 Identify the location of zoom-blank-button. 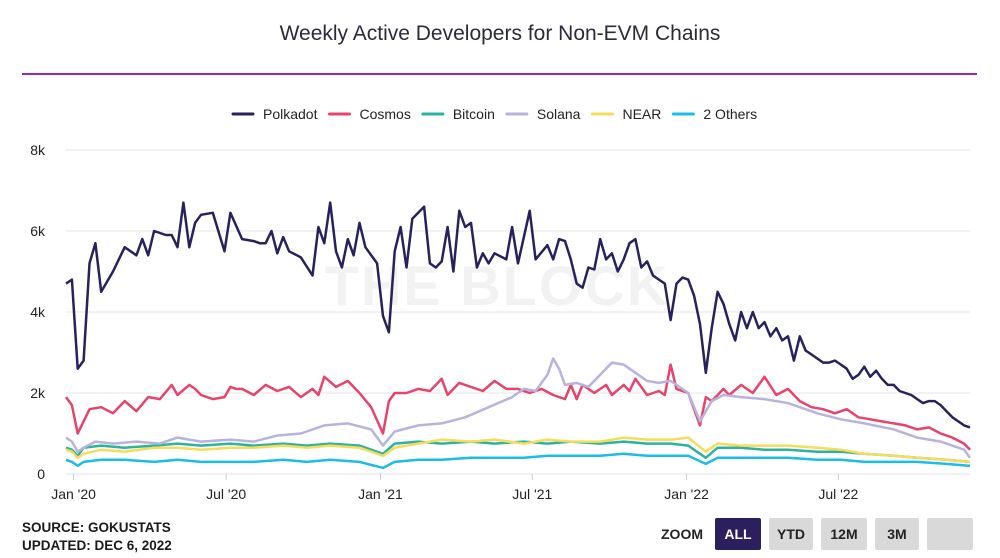
(950, 534).